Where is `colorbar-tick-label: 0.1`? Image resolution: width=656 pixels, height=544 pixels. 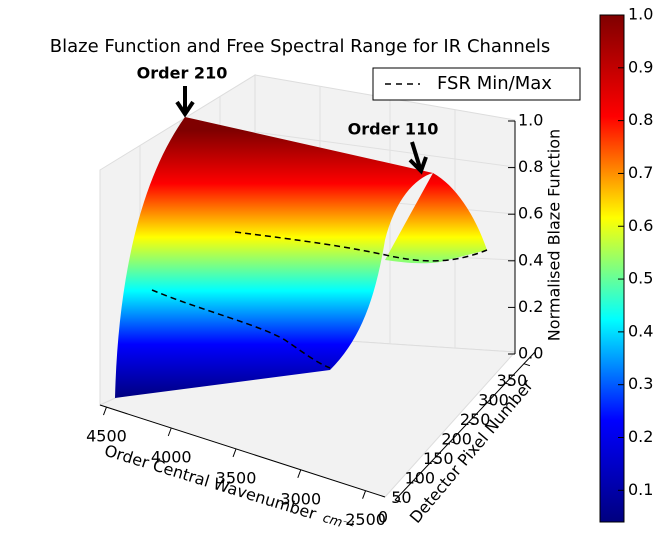
colorbar-tick-label: 0.1 is located at coordinates (640, 489).